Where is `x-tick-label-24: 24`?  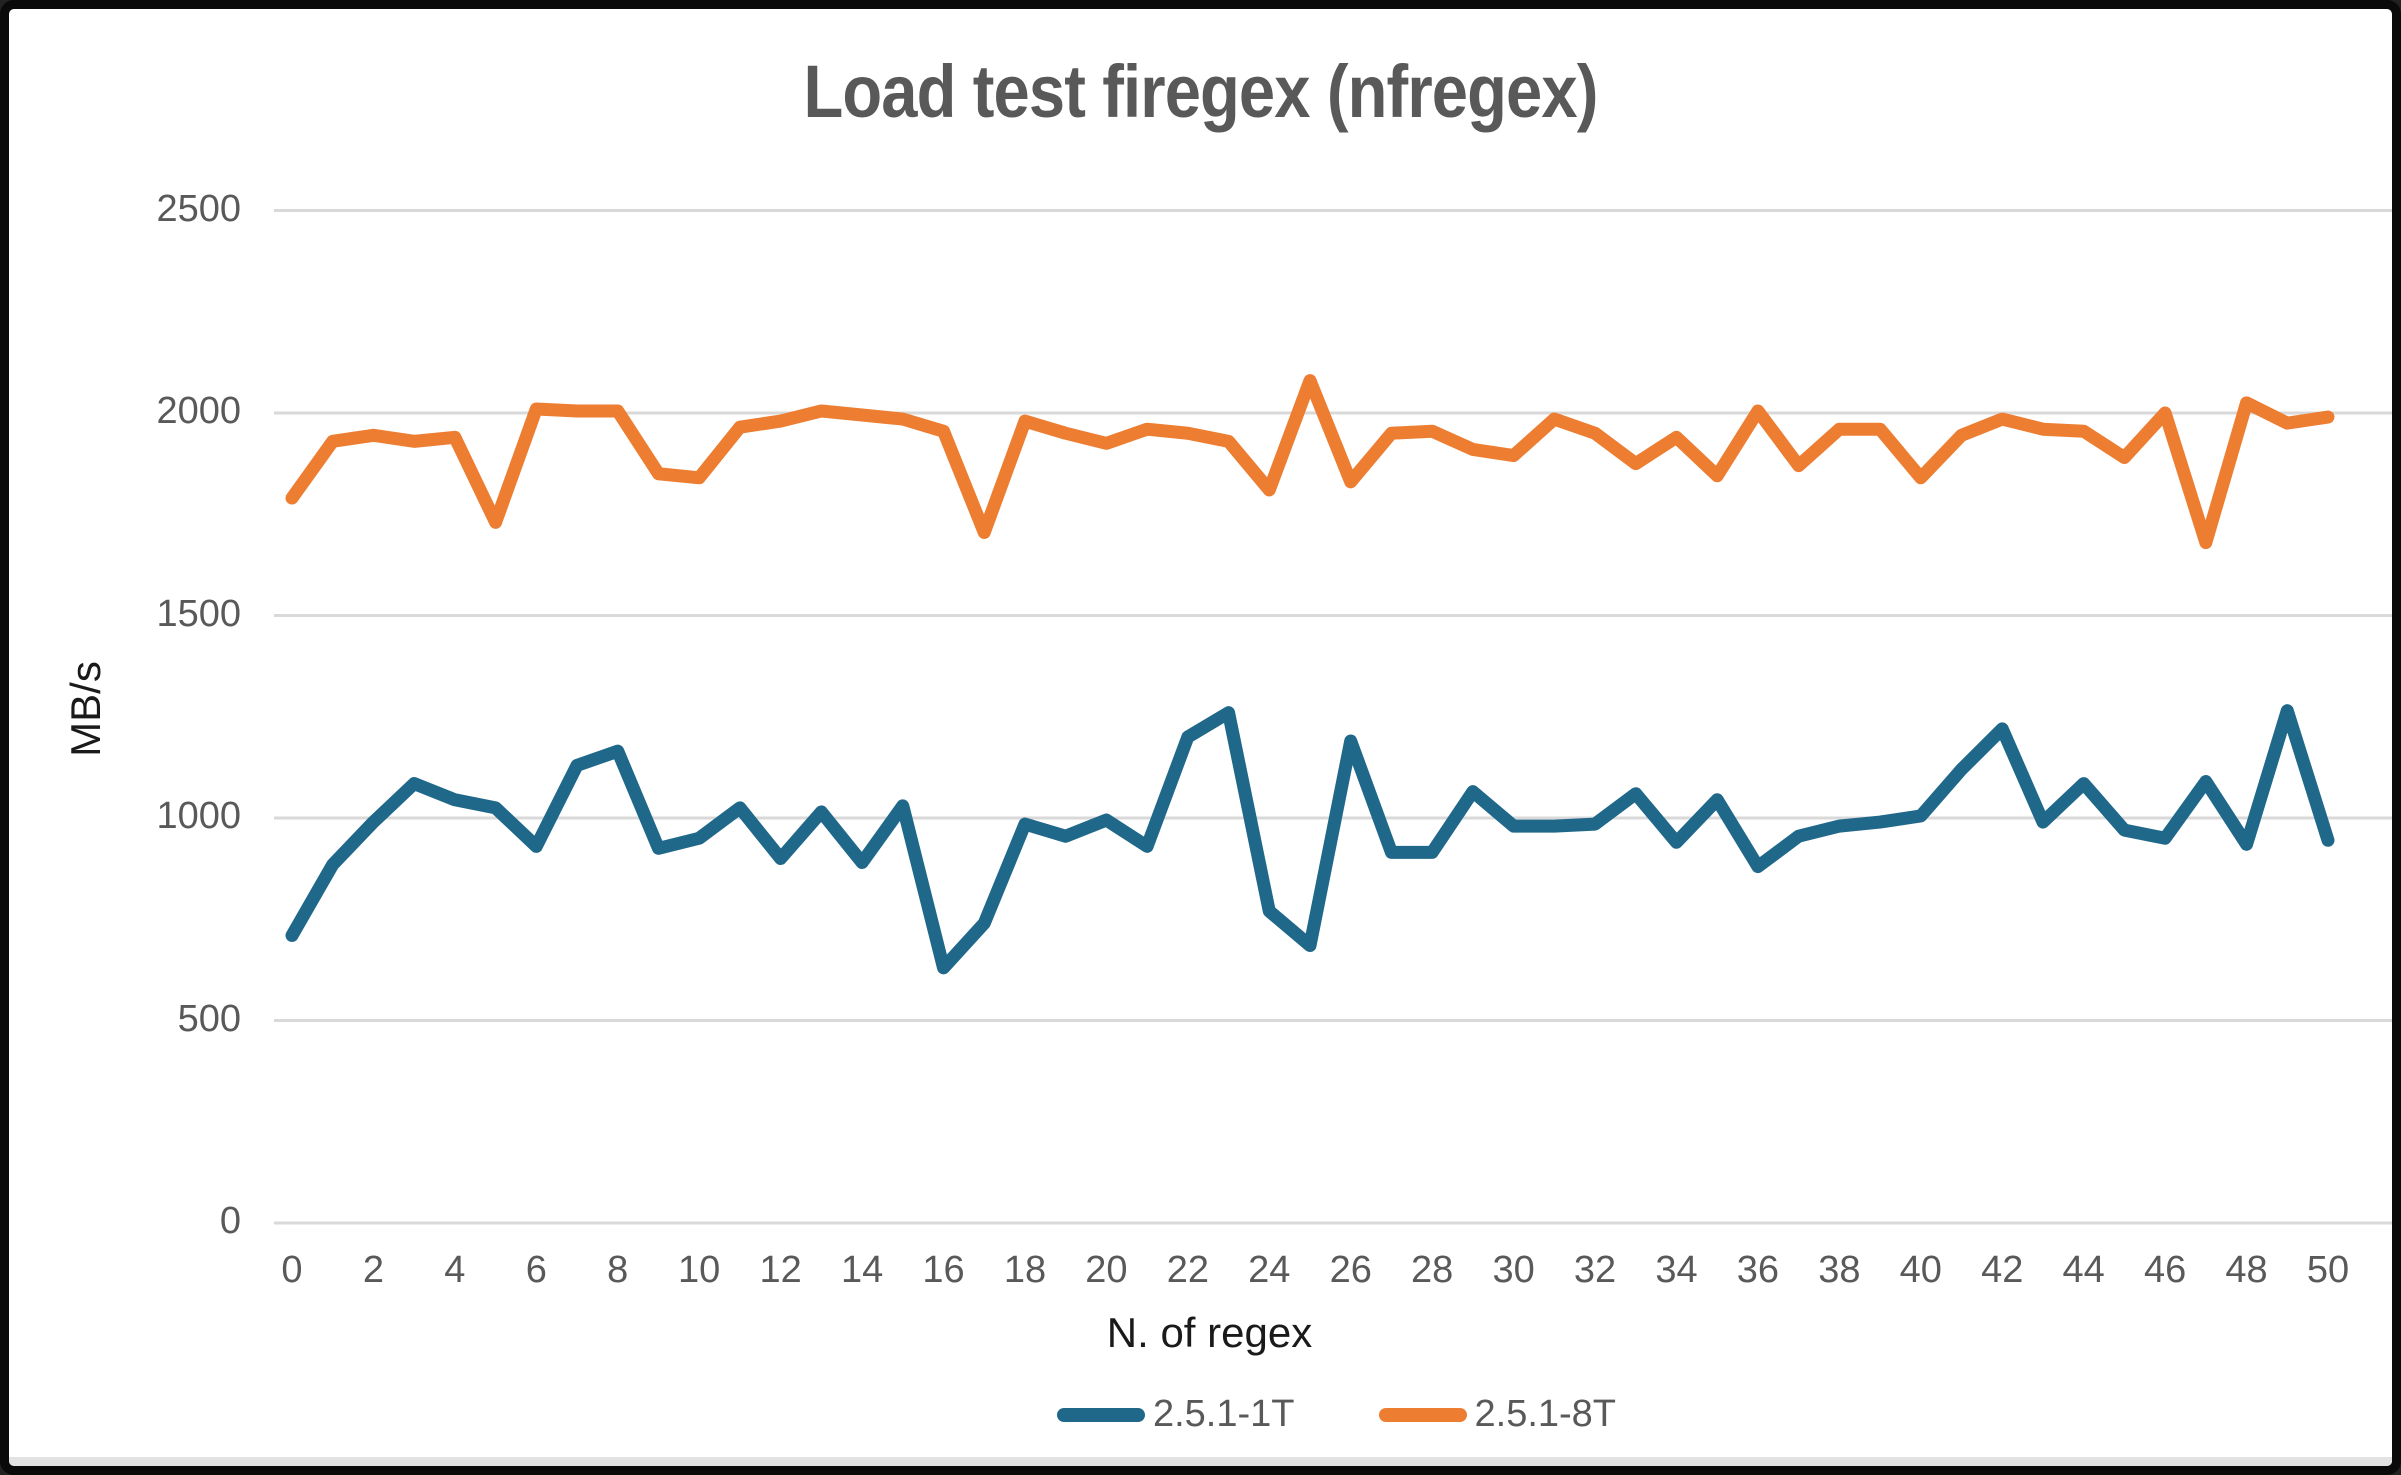
x-tick-label-24: 24 is located at coordinates (1269, 1270).